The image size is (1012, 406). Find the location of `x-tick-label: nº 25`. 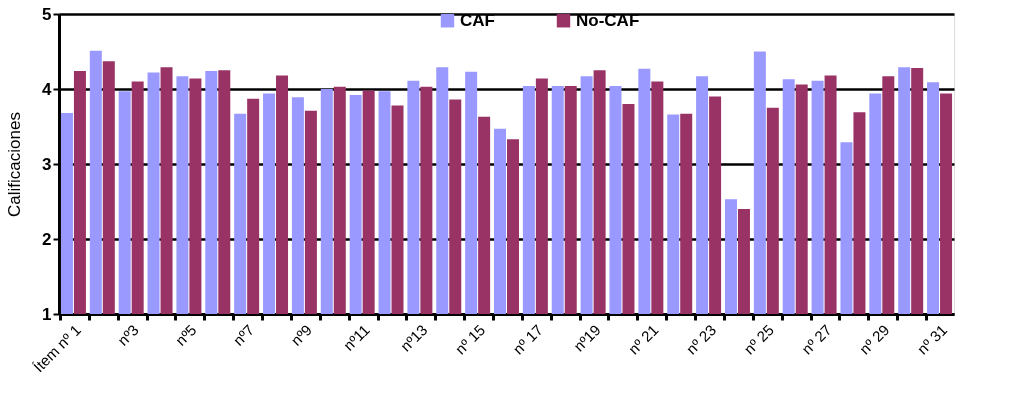

x-tick-label: nº 25 is located at coordinates (758, 339).